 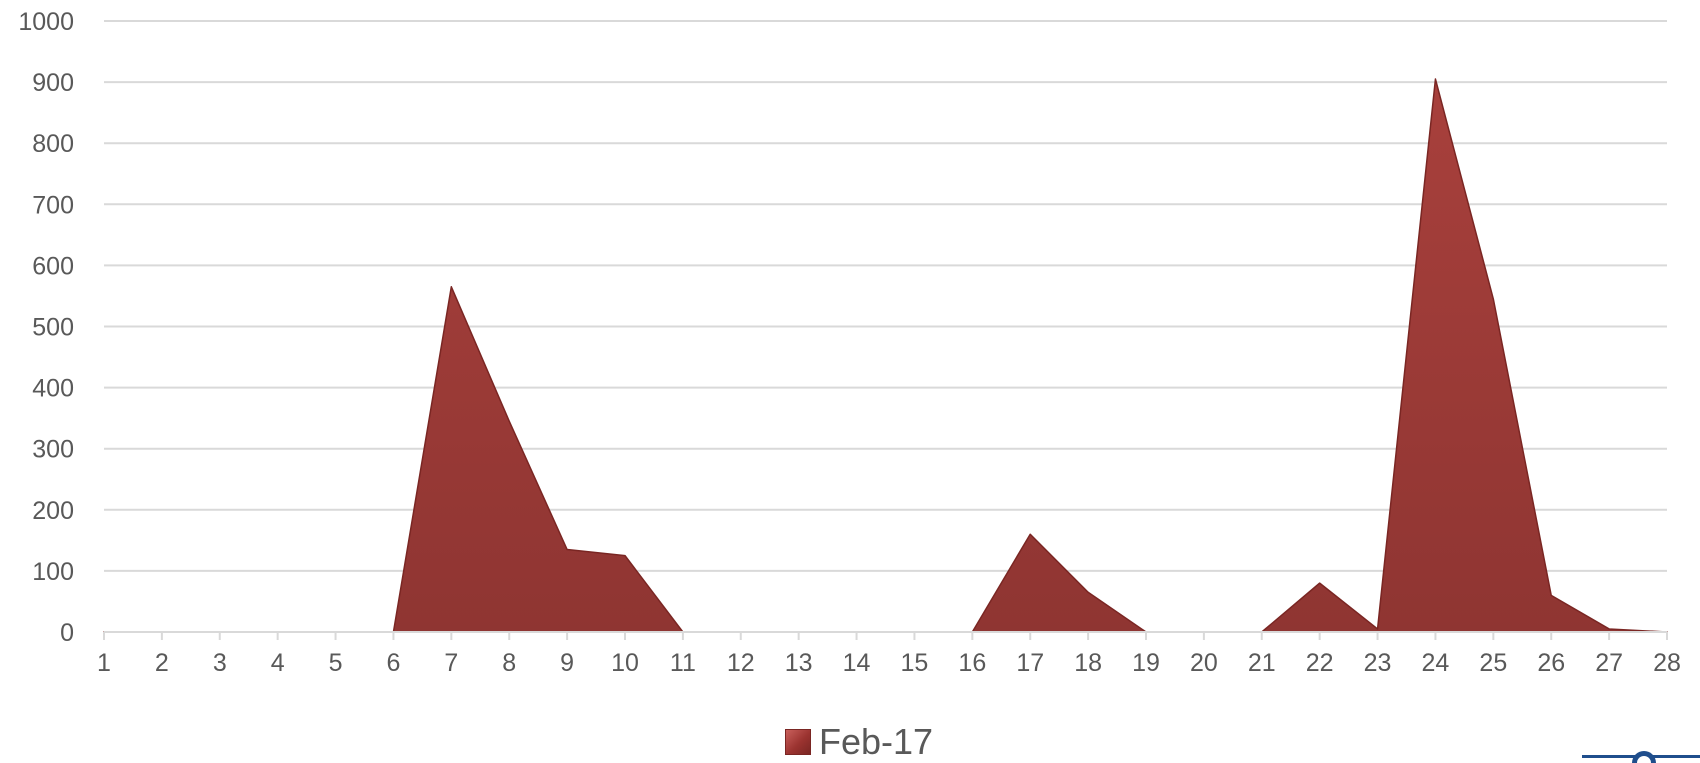 What do you see at coordinates (799, 663) in the screenshot?
I see `x-tick-label: 13` at bounding box center [799, 663].